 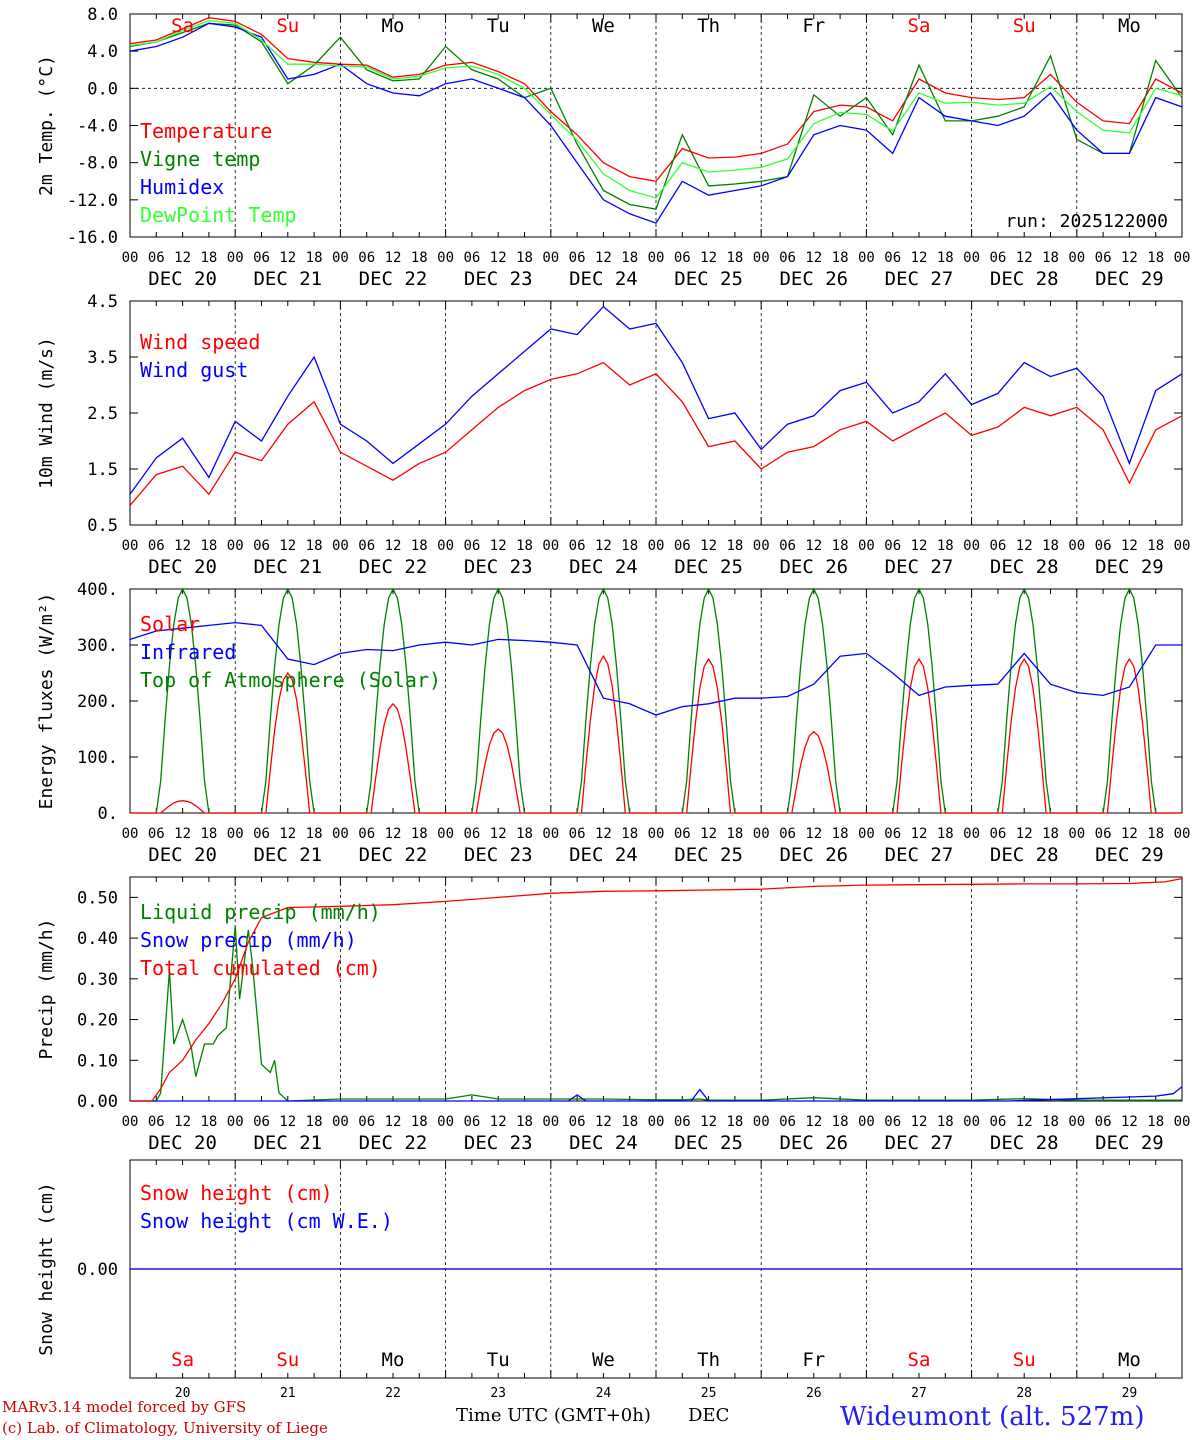 What do you see at coordinates (287, 26) in the screenshot?
I see `weekday-label-top: Su` at bounding box center [287, 26].